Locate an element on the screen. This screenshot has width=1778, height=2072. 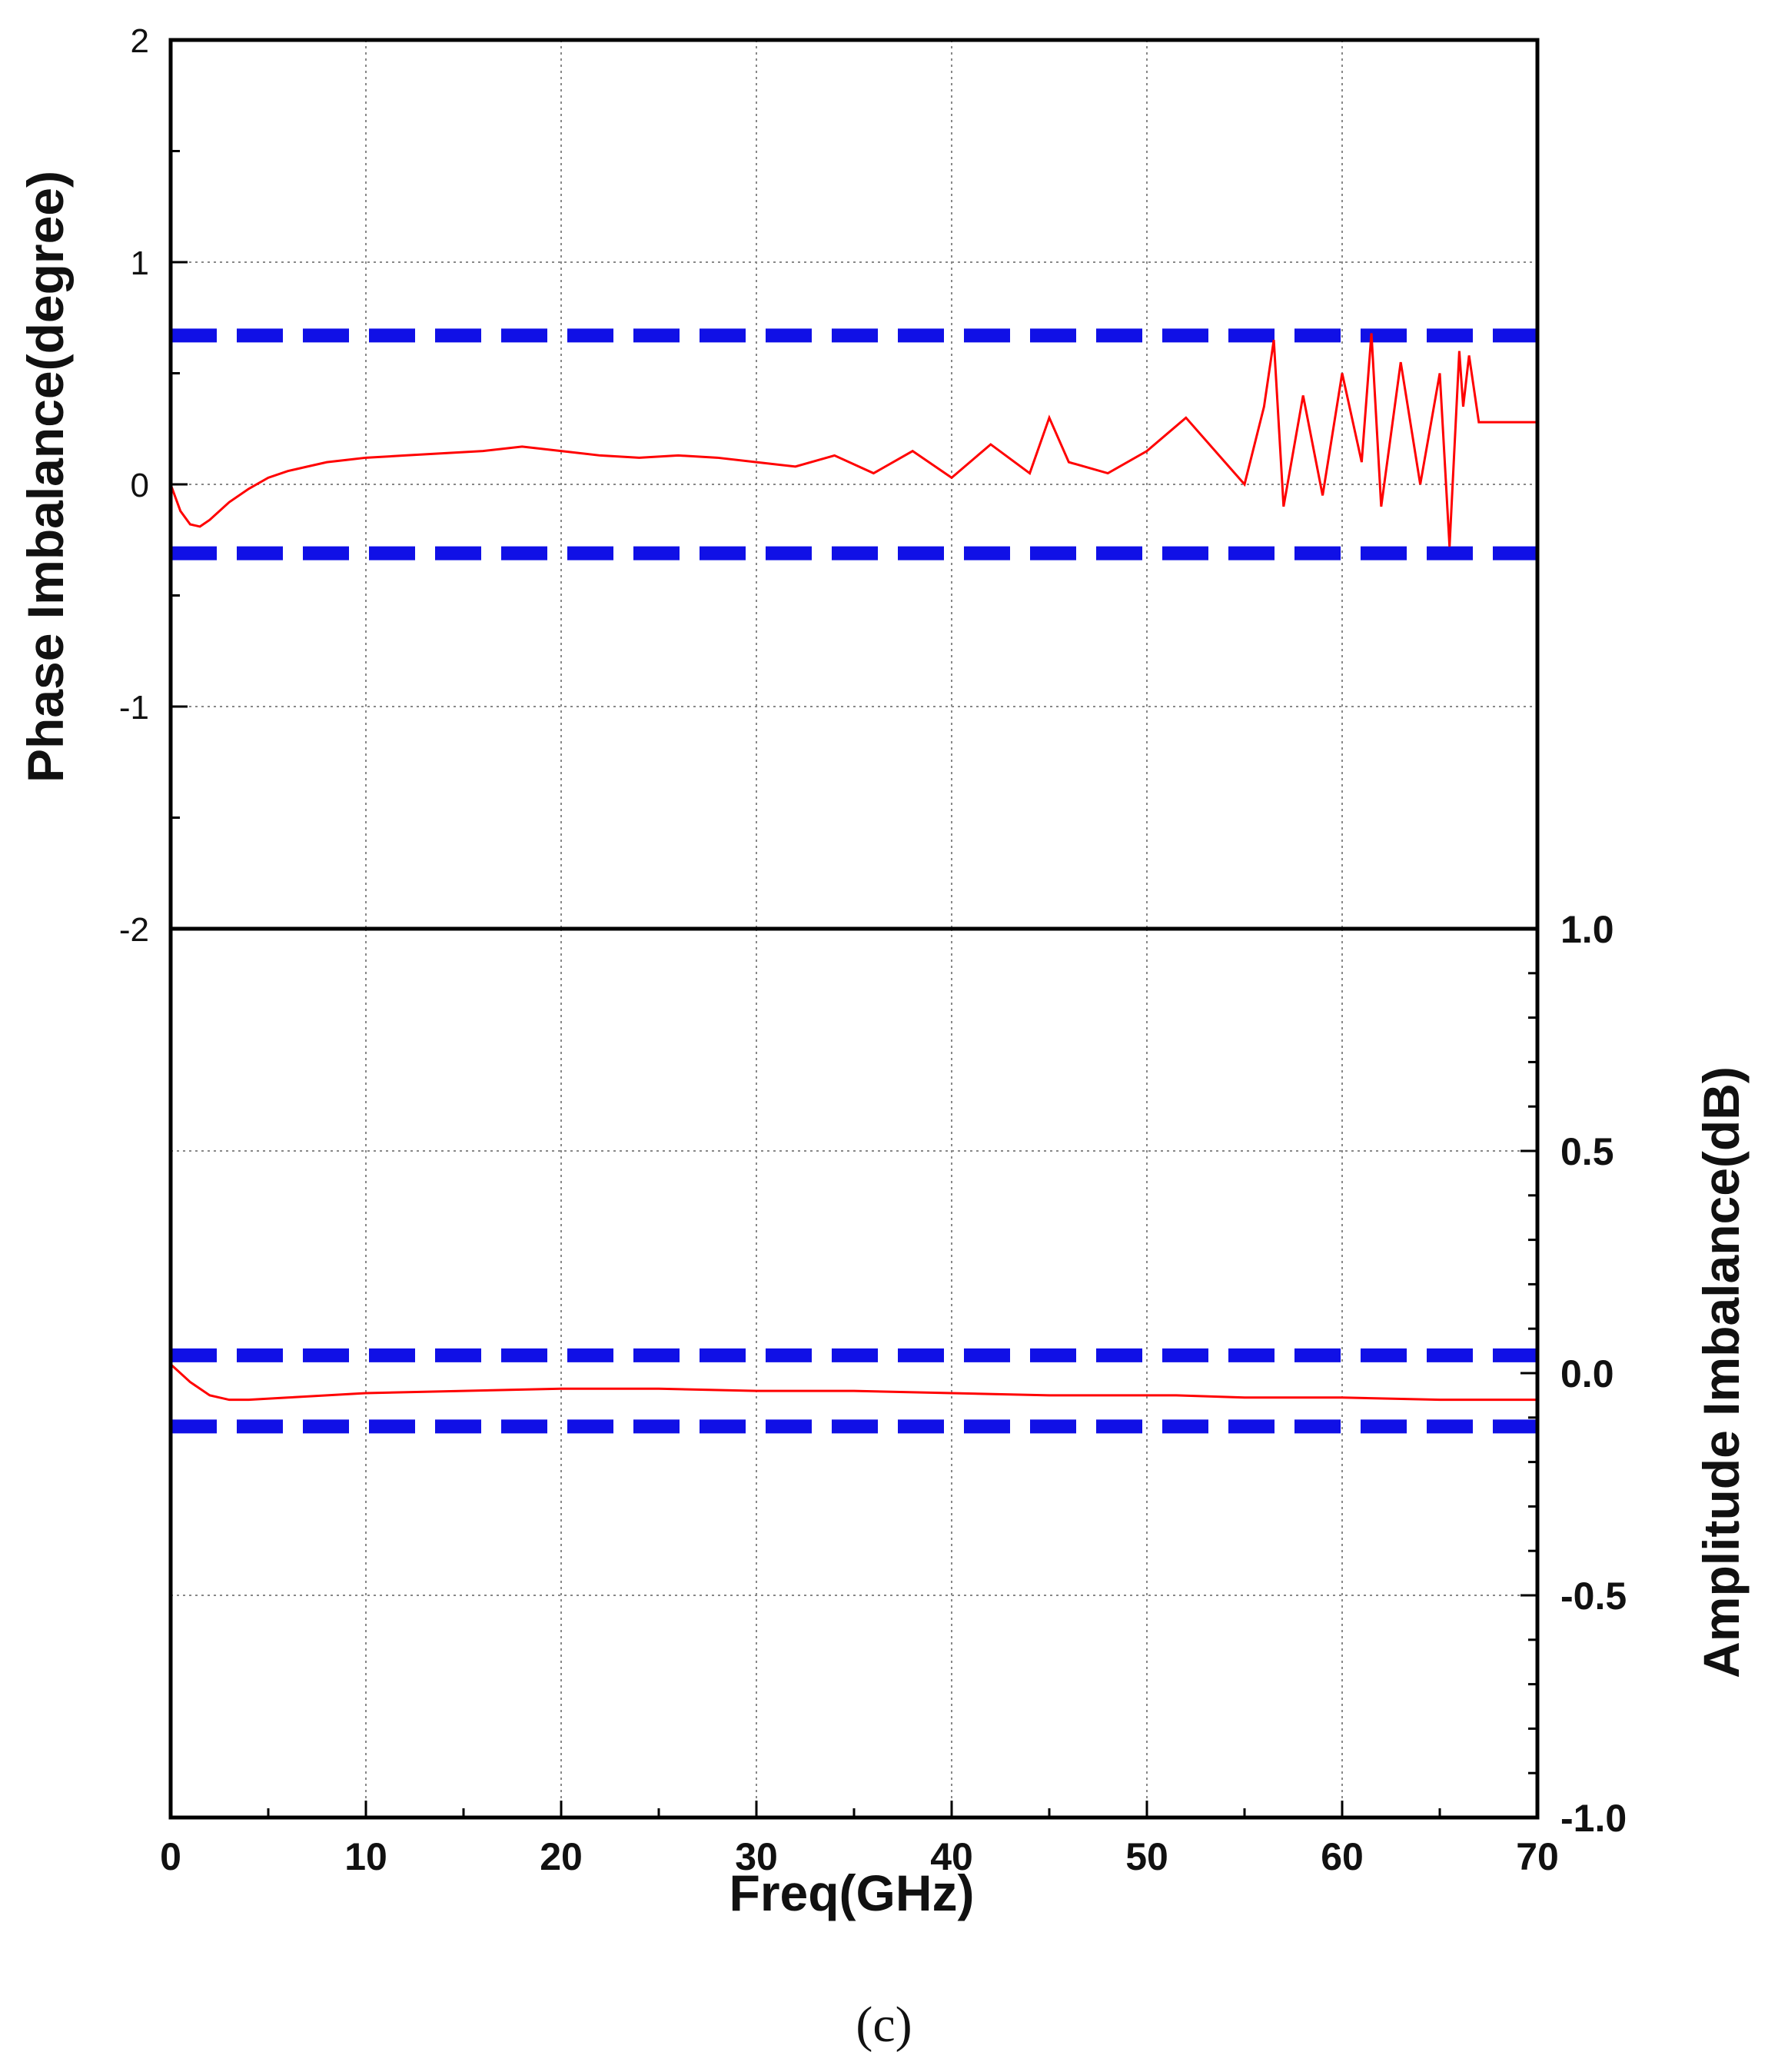
x-axis-title: Freq(GHz) is located at coordinates (852, 1892).